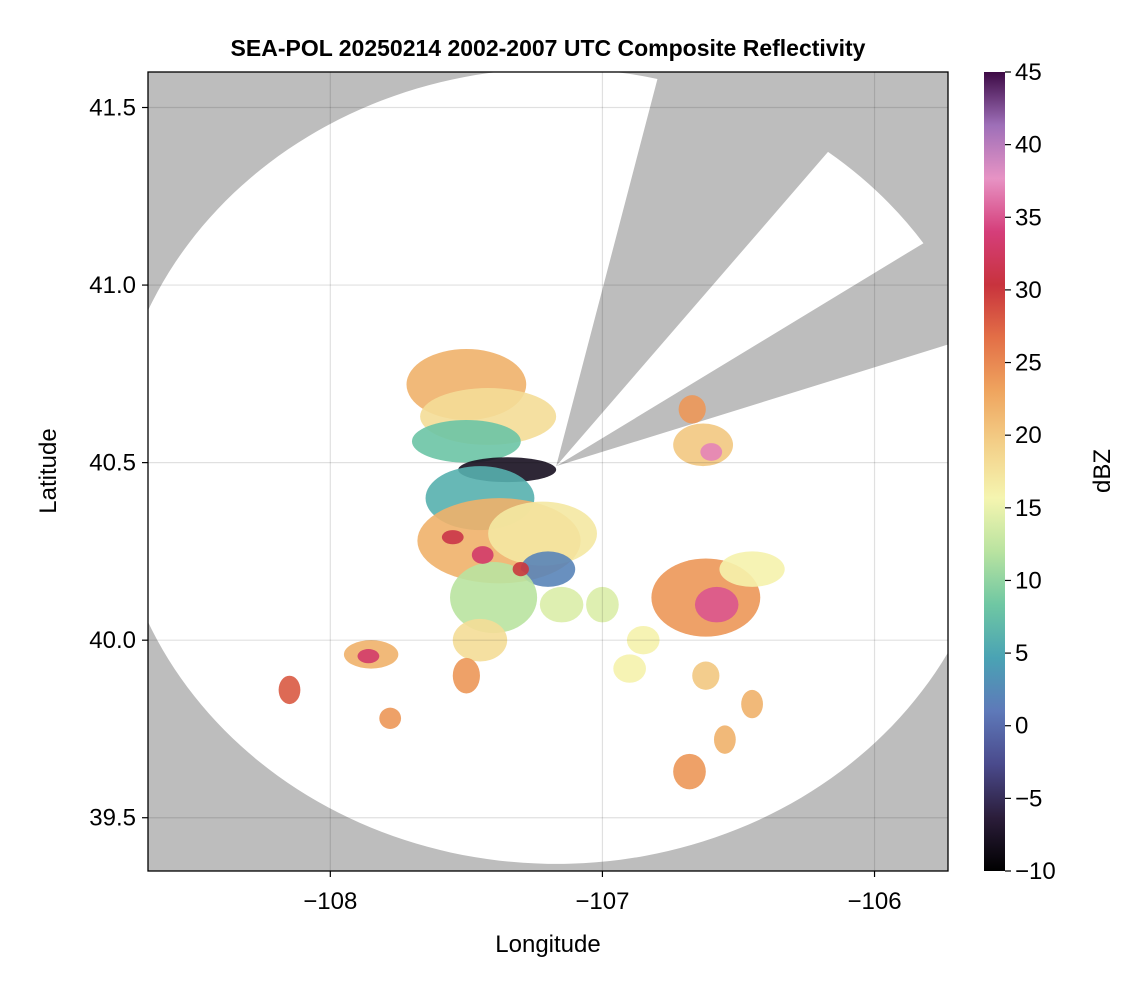 The image size is (1146, 990). I want to click on y-tick-label: 40.5, so click(112, 463).